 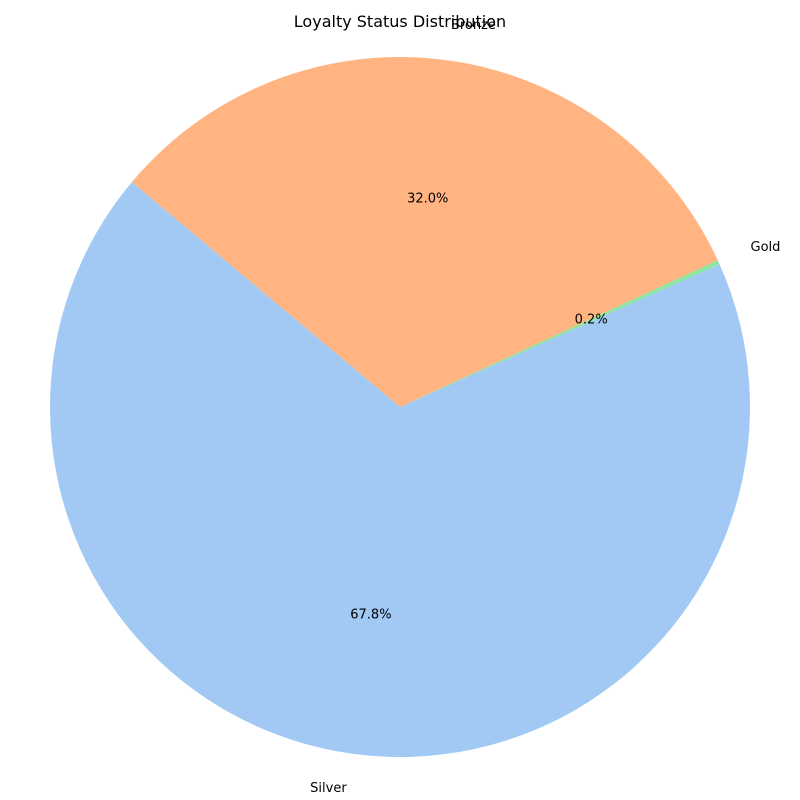 I want to click on slice-pct-bronze: 32.0%, so click(x=427, y=198).